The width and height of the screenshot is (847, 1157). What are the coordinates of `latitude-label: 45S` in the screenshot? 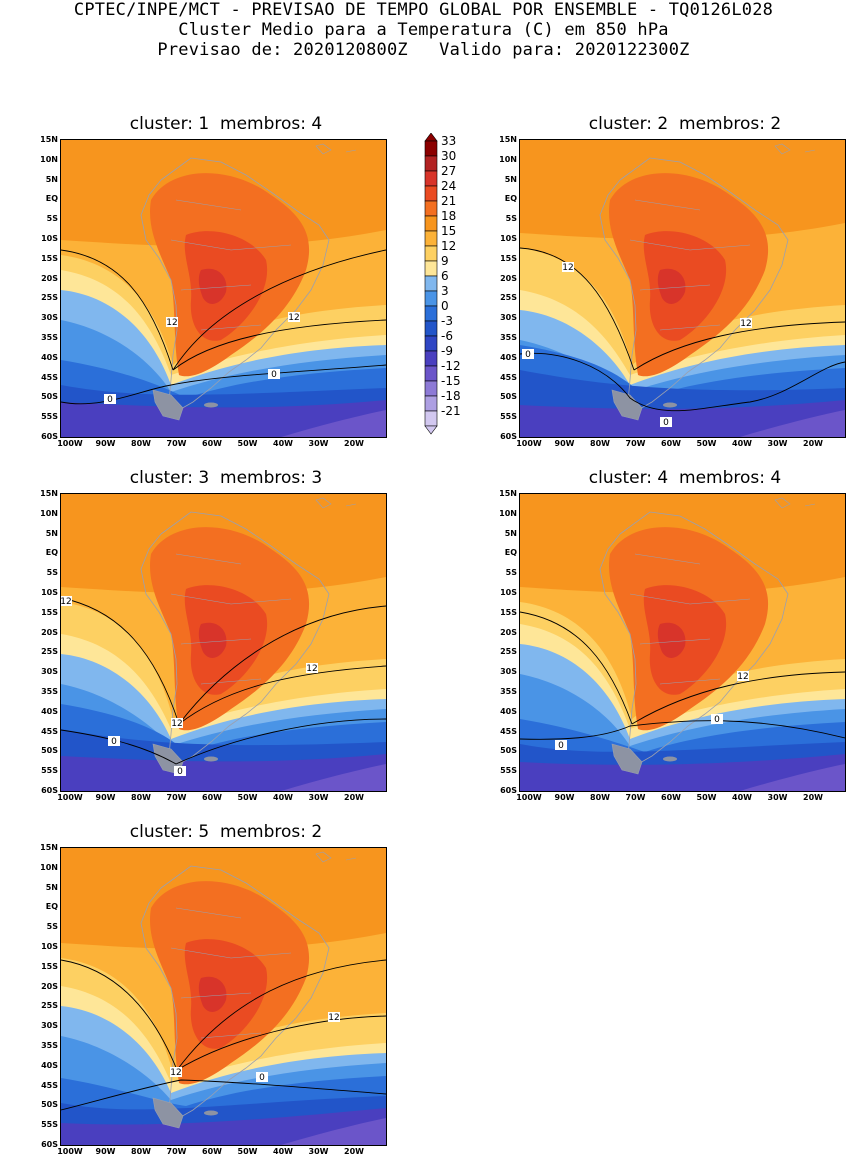 It's located at (49, 731).